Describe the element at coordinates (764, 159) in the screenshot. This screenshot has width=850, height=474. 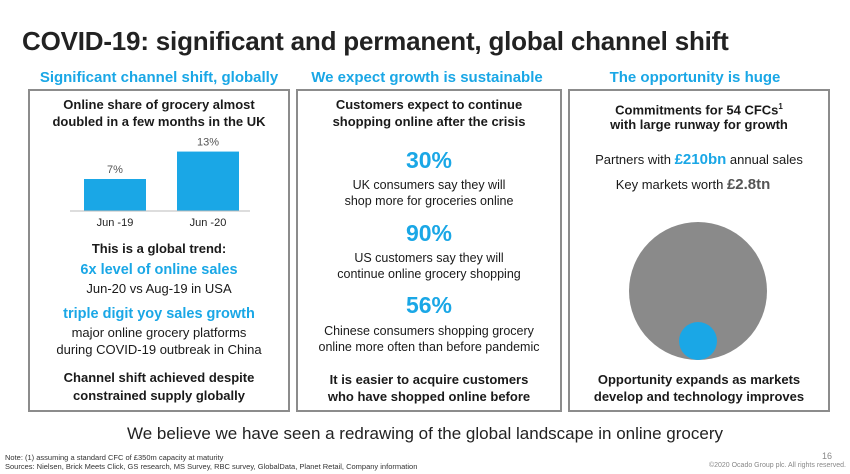
I see `partners-suffix: annual sales` at that location.